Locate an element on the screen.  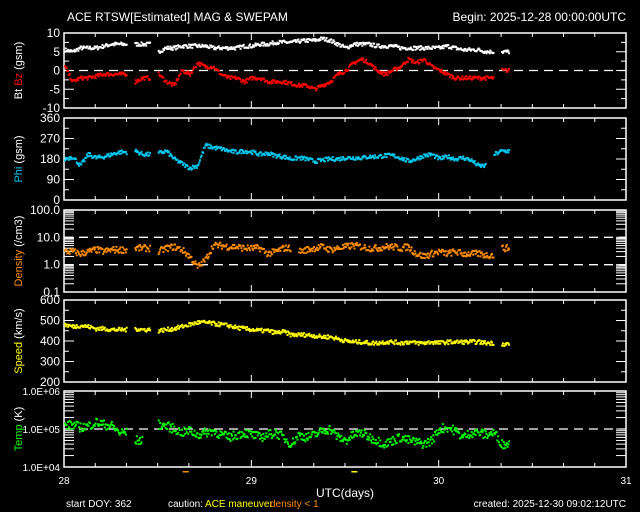
y-tick-label: 90 is located at coordinates (54, 180).